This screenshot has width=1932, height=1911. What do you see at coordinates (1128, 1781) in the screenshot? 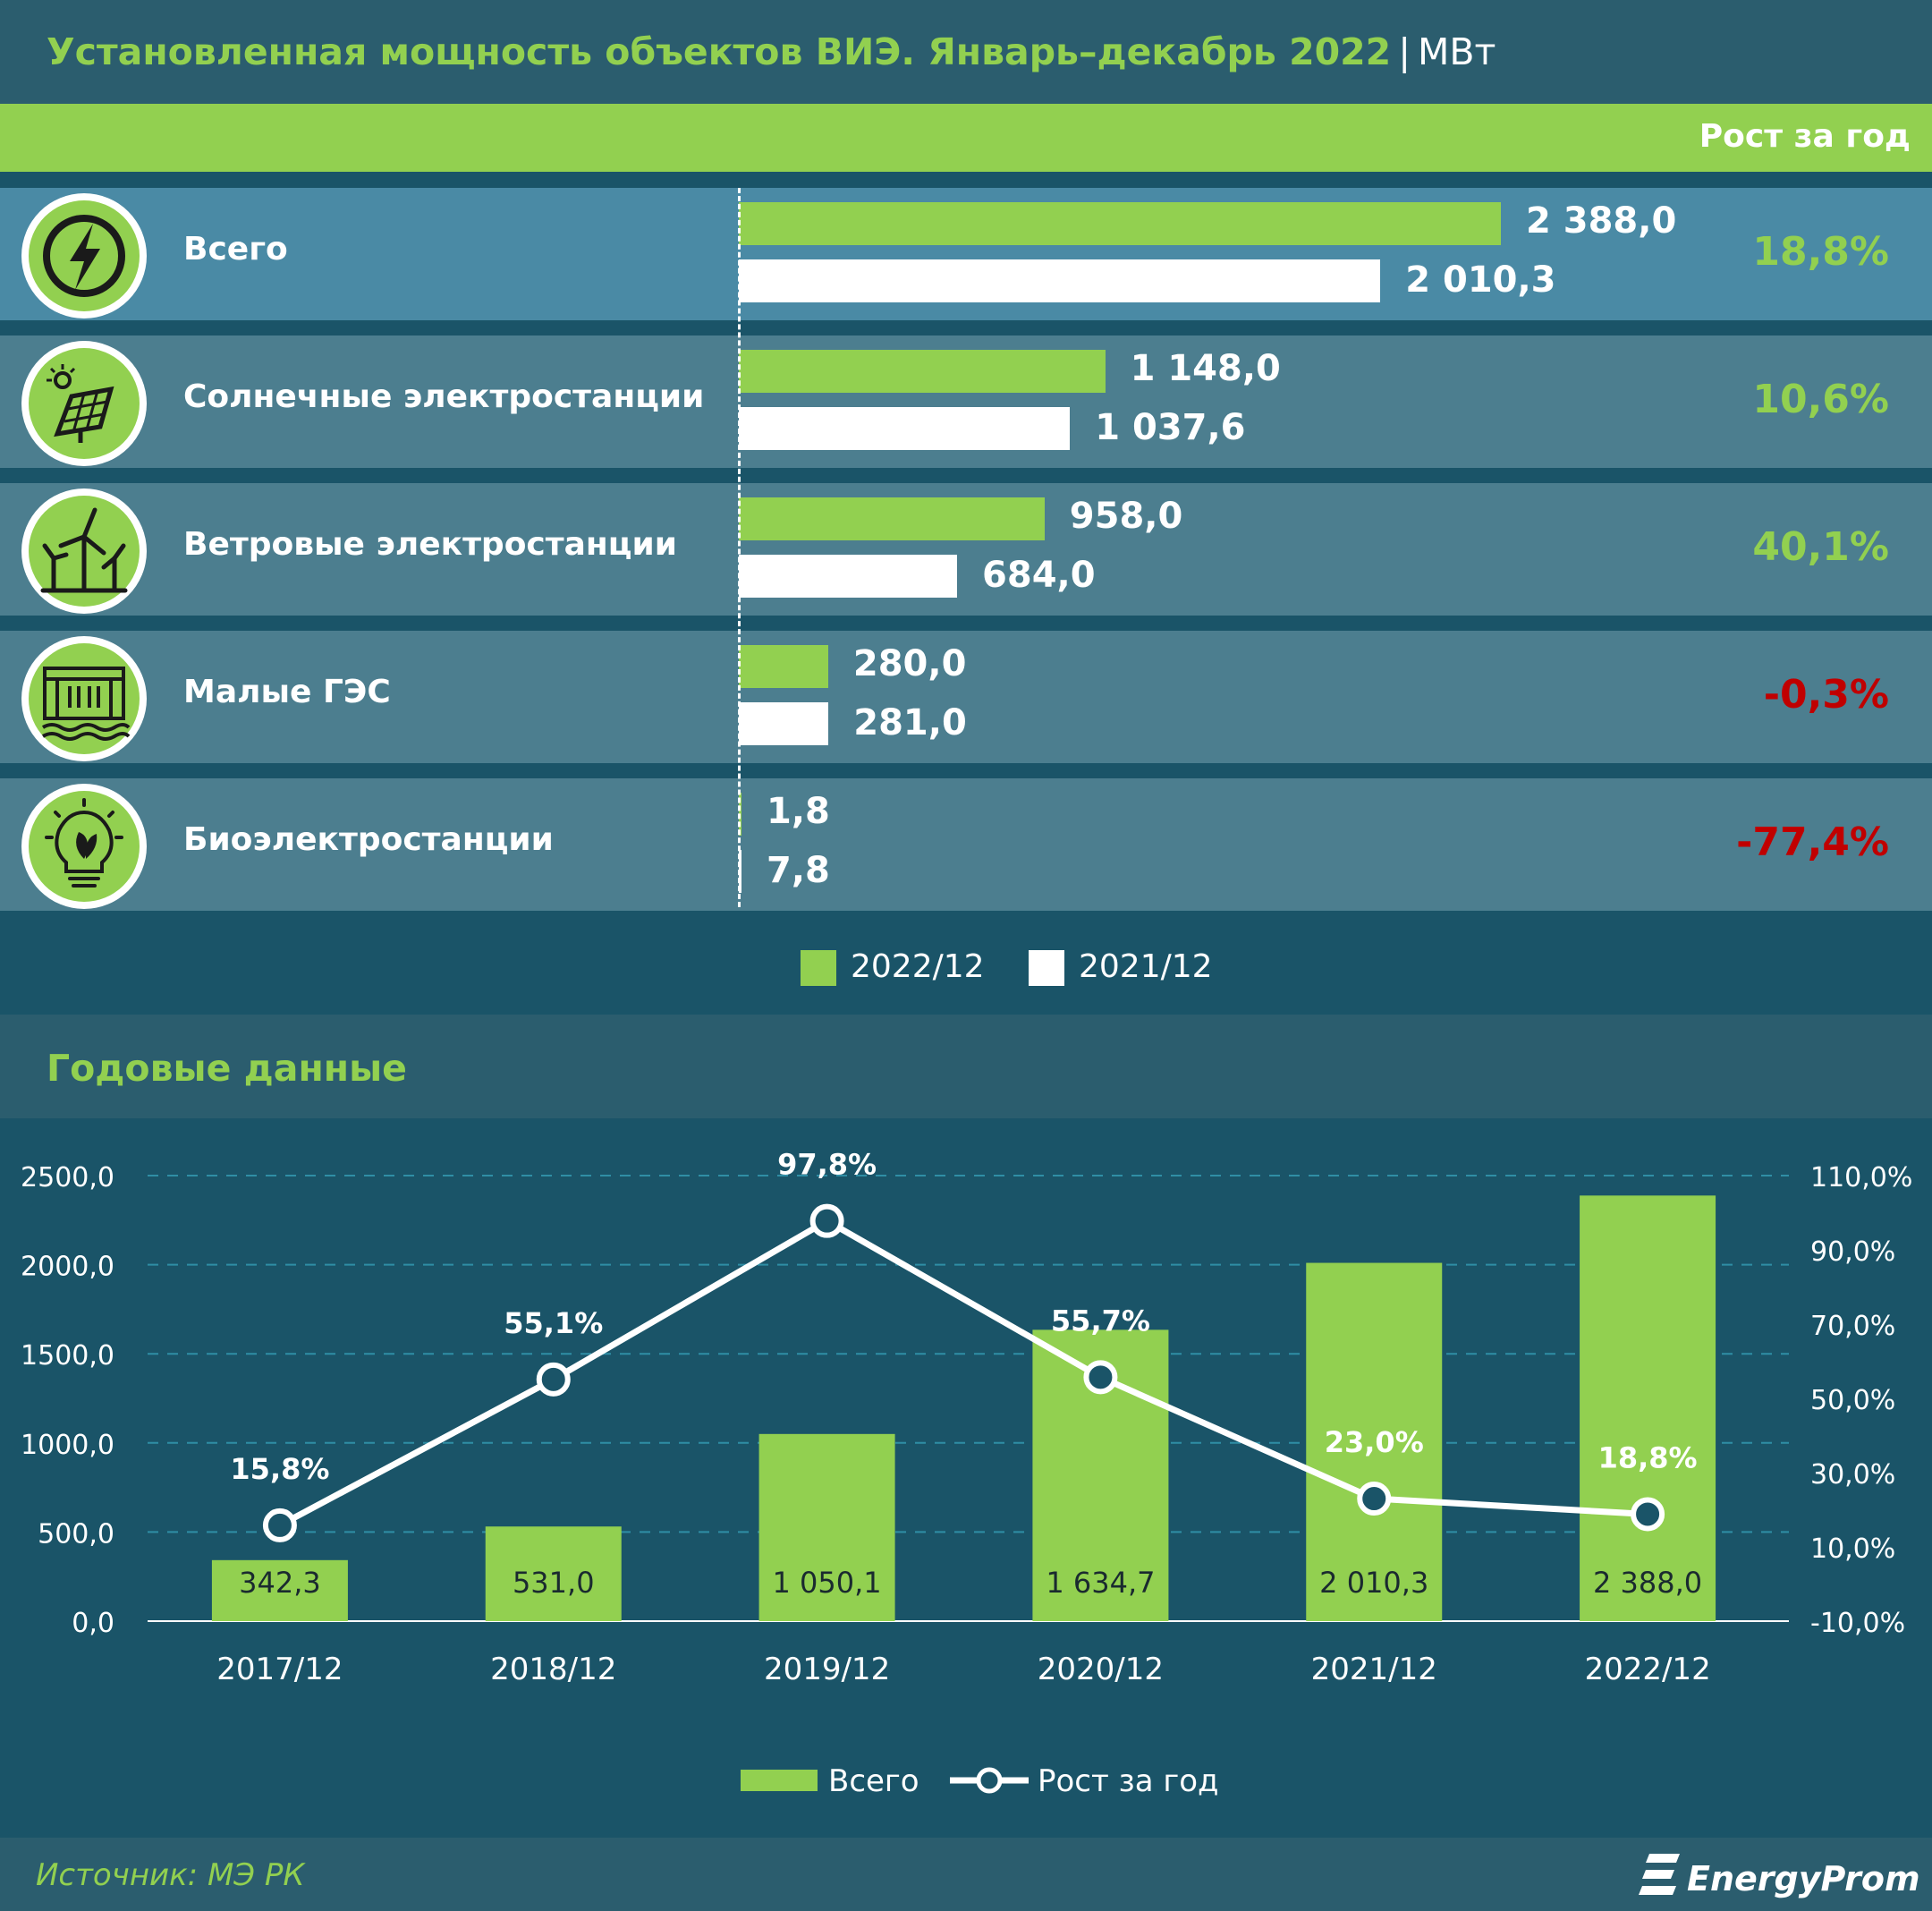
I see `legend-label-growth: Рост за год` at bounding box center [1128, 1781].